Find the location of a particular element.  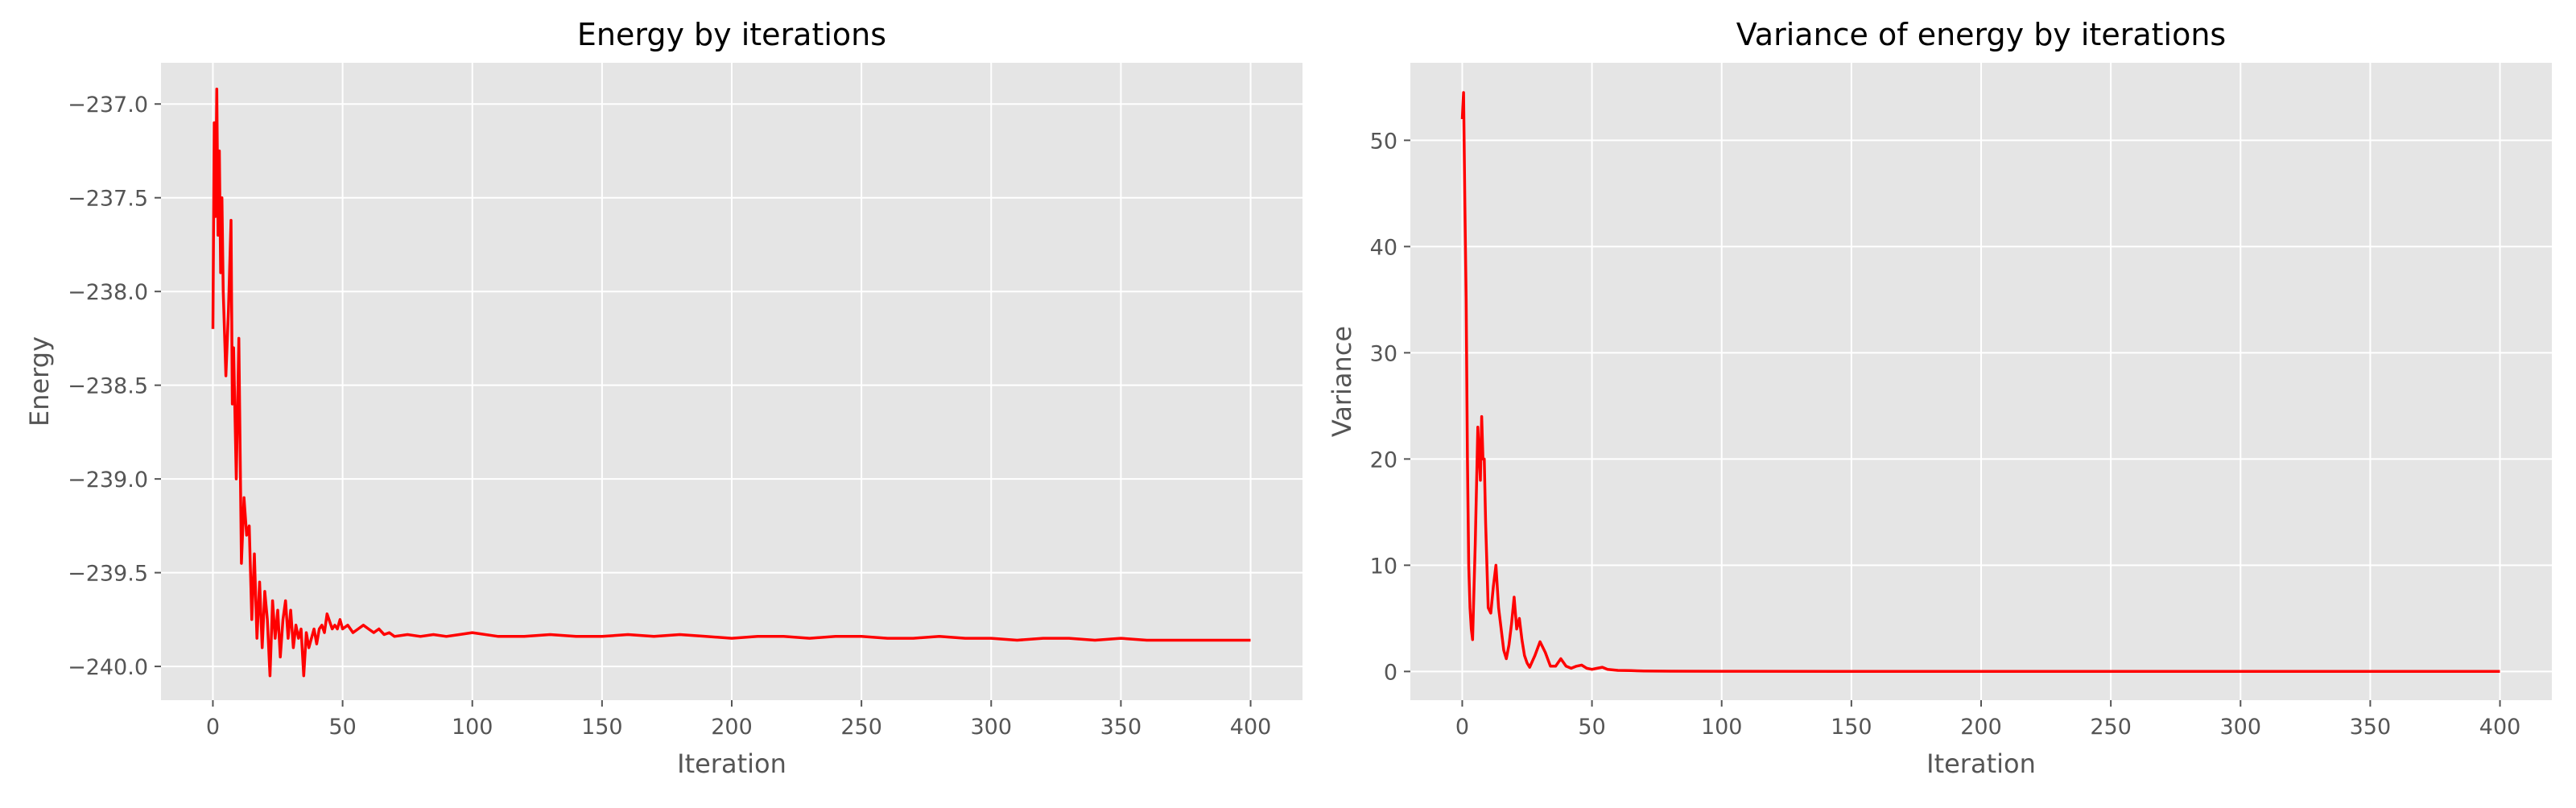

y-tick-label: −237.5 is located at coordinates (108, 199).